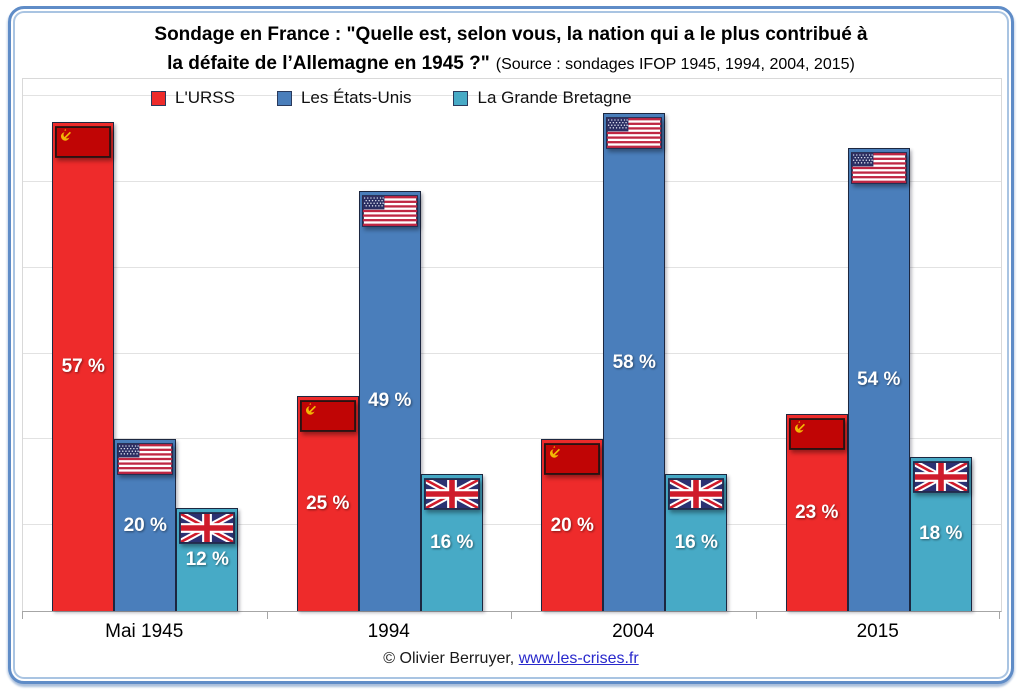 This screenshot has height=694, width=1024. I want to click on gb-swatch-icon, so click(461, 98).